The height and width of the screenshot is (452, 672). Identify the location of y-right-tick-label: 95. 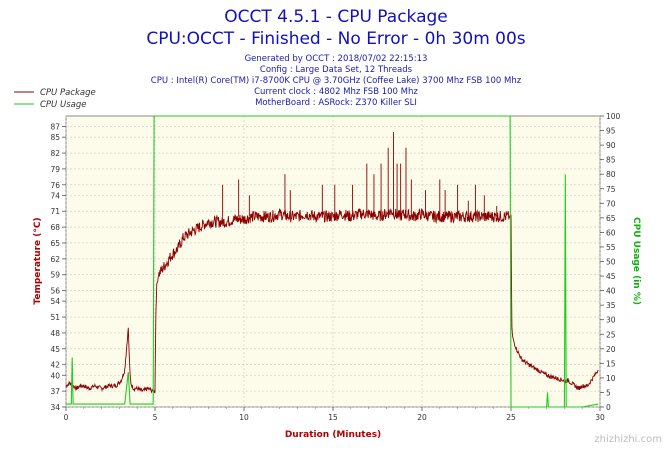
(611, 131).